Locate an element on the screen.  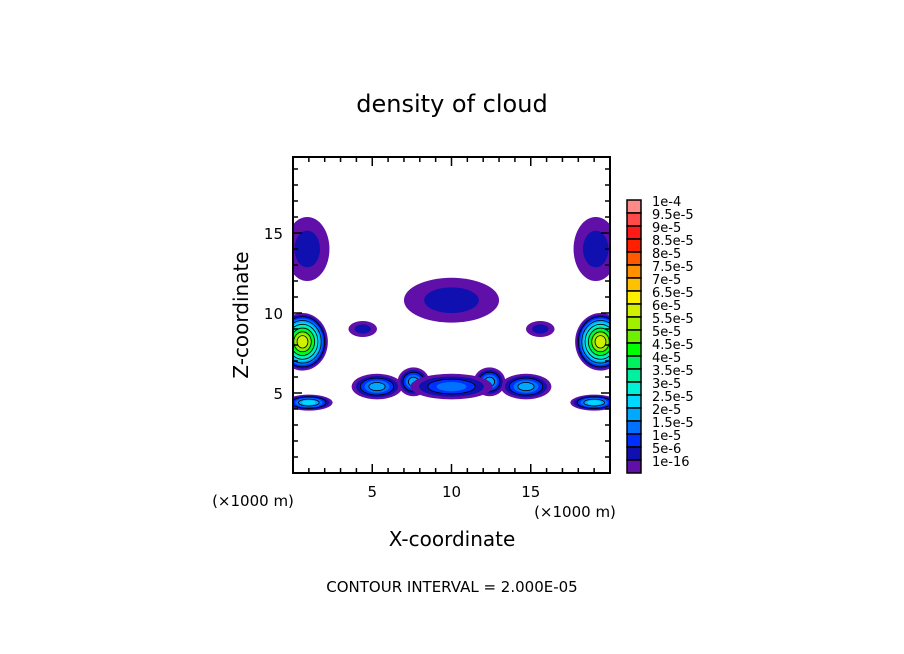
colorbar-label: 1.5e-5 is located at coordinates (673, 423).